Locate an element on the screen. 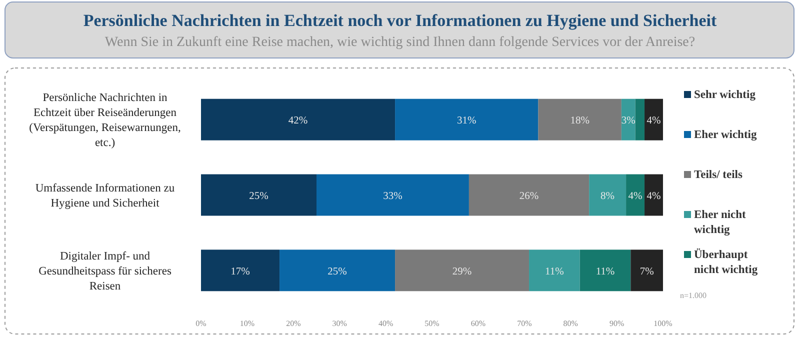  x-tick-label: 30% is located at coordinates (340, 323).